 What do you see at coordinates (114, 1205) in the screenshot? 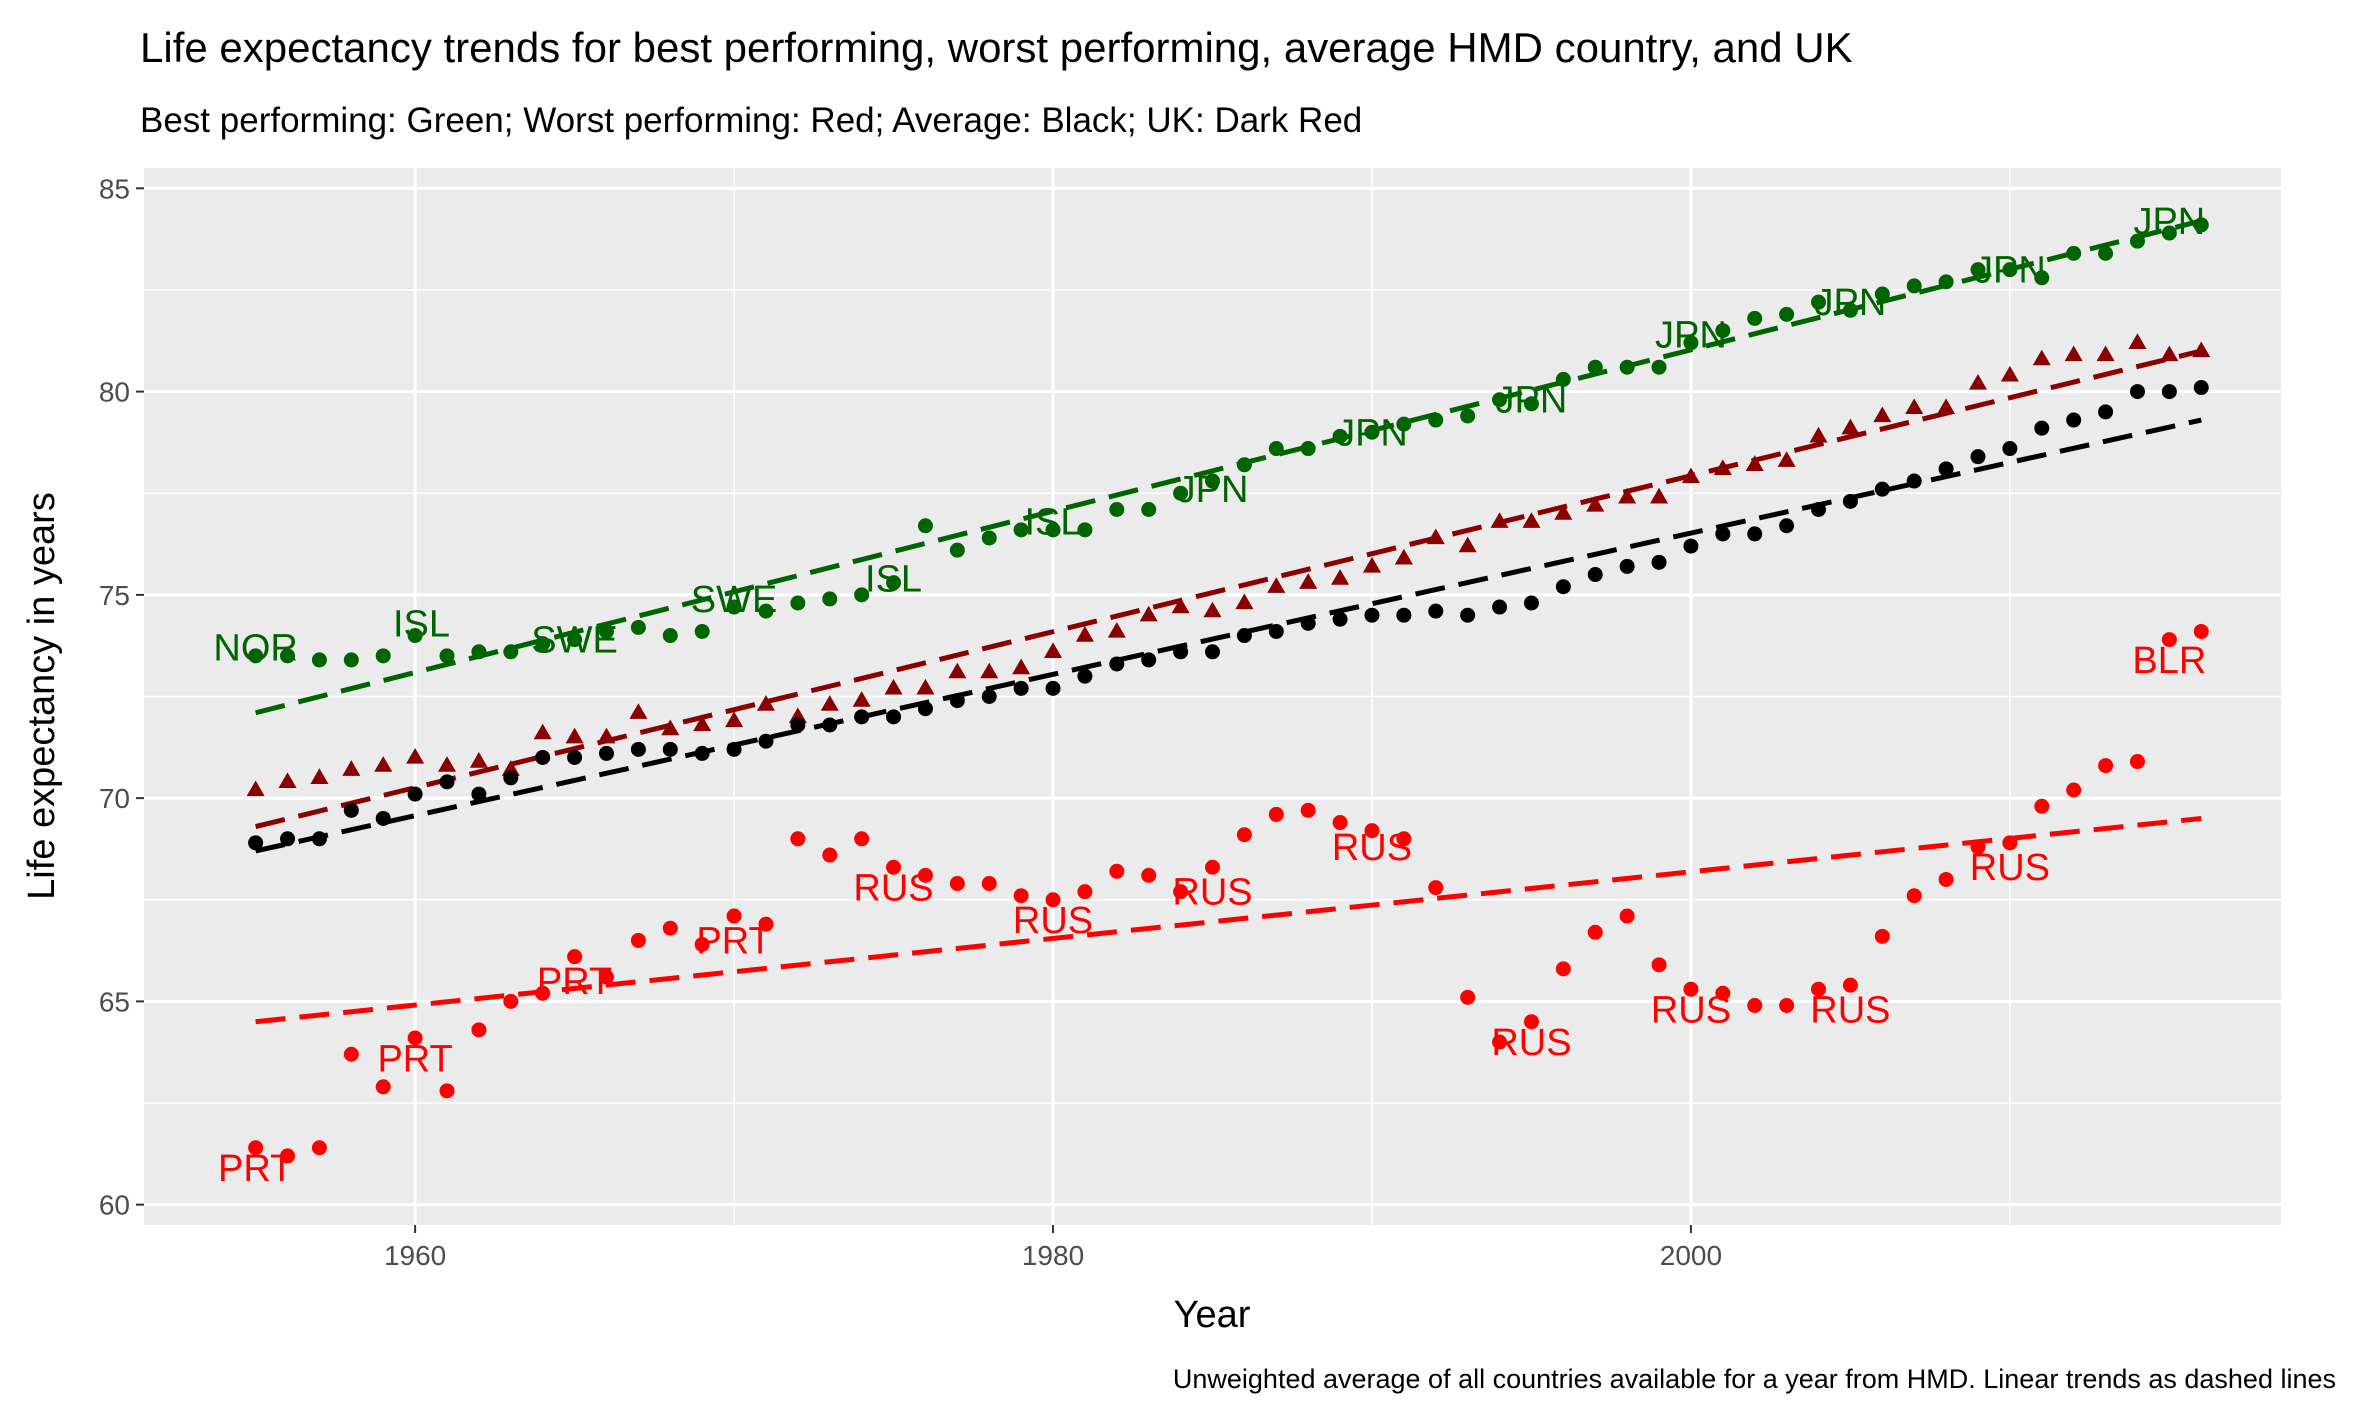
I see `y-tick-label: 60` at bounding box center [114, 1205].